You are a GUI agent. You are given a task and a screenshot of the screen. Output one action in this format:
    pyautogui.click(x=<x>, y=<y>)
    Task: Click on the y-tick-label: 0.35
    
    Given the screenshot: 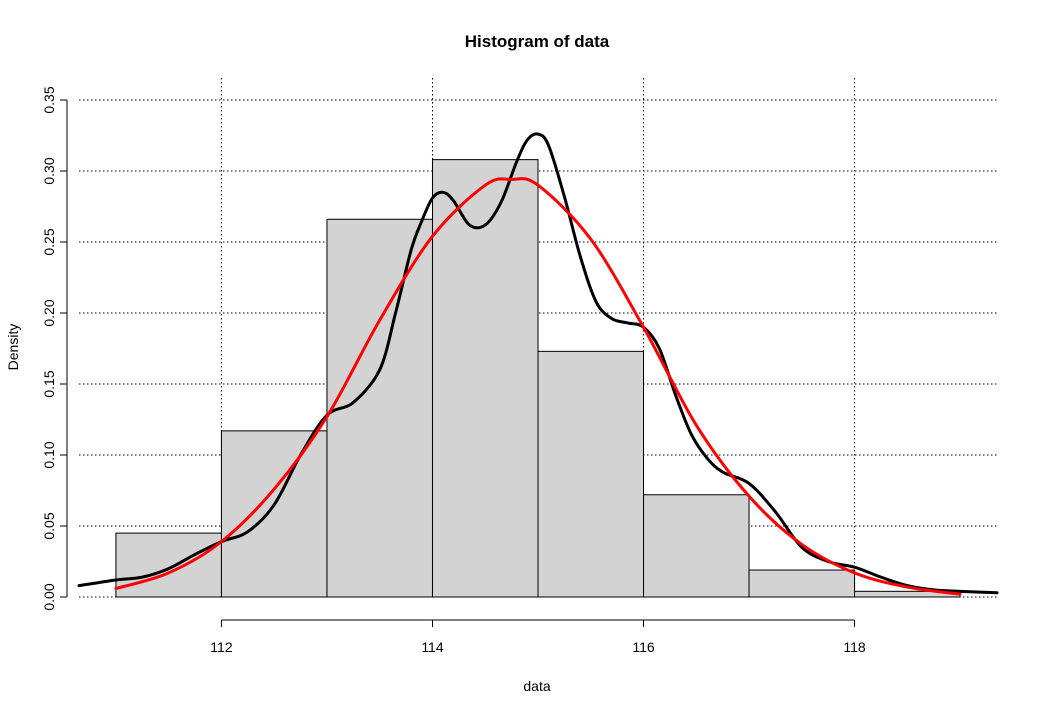 What is the action you would take?
    pyautogui.click(x=49, y=99)
    